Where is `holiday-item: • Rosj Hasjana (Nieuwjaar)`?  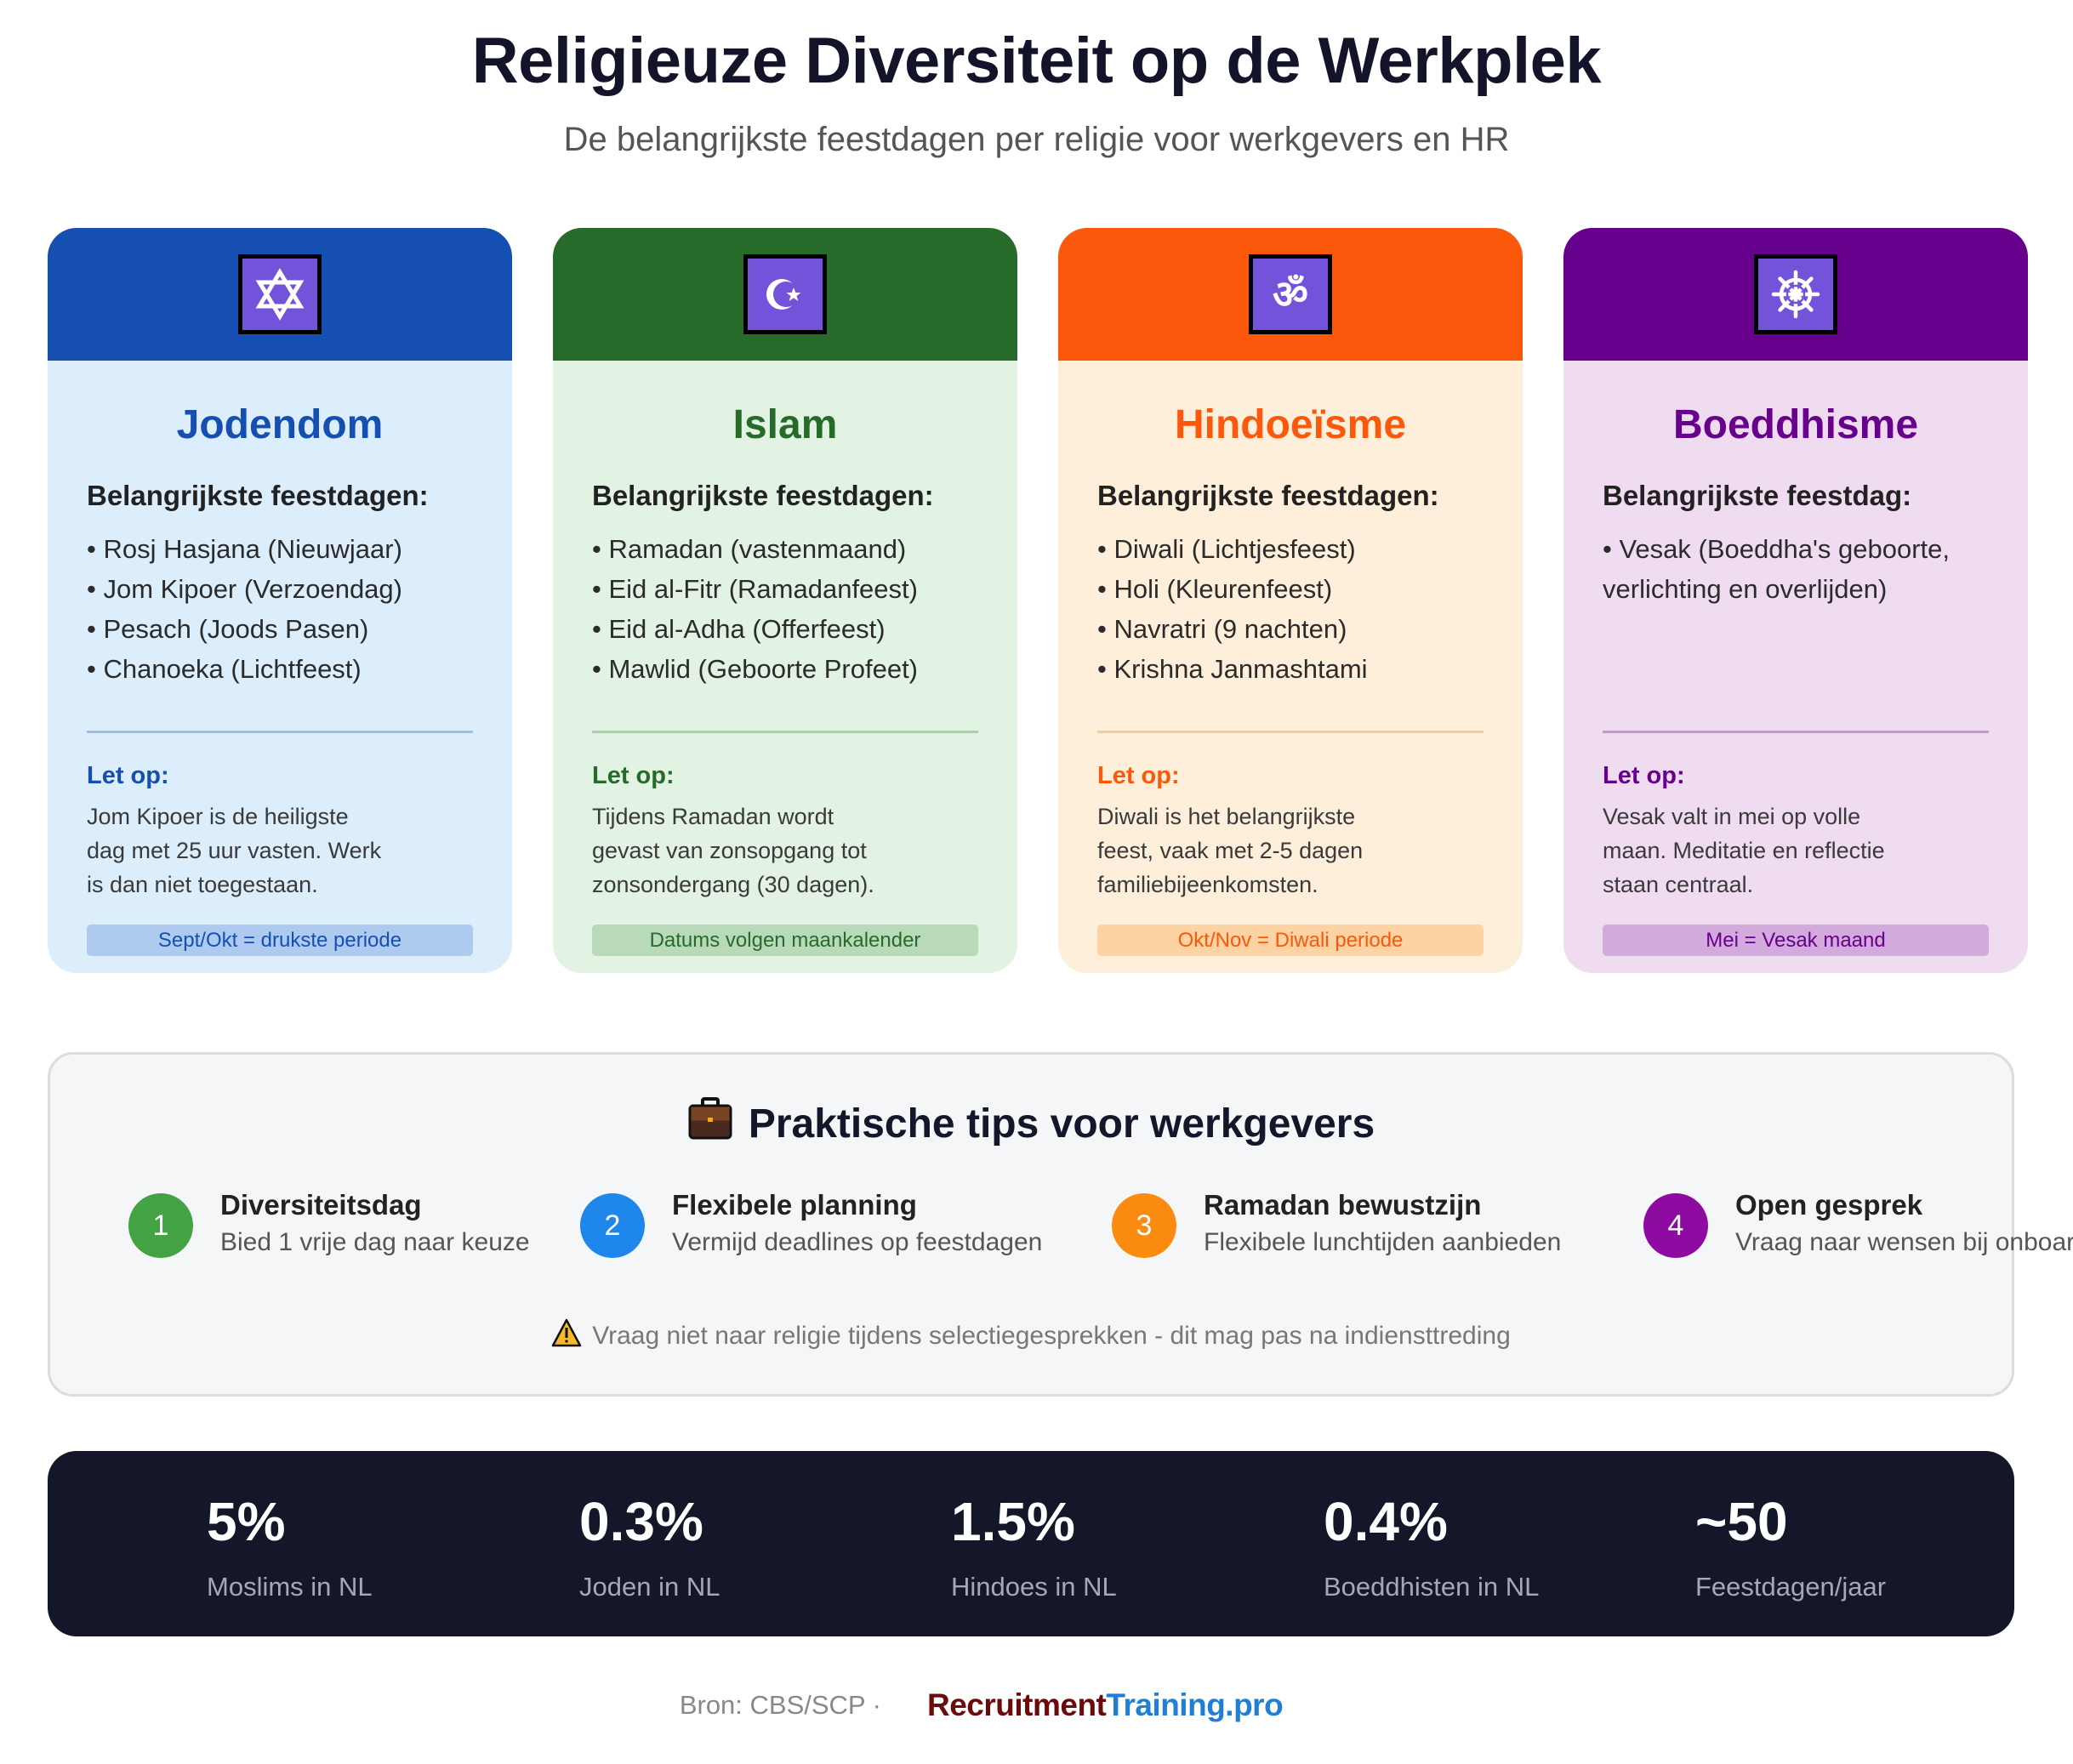
holiday-item: • Rosj Hasjana (Nieuwjaar) is located at coordinates (244, 549).